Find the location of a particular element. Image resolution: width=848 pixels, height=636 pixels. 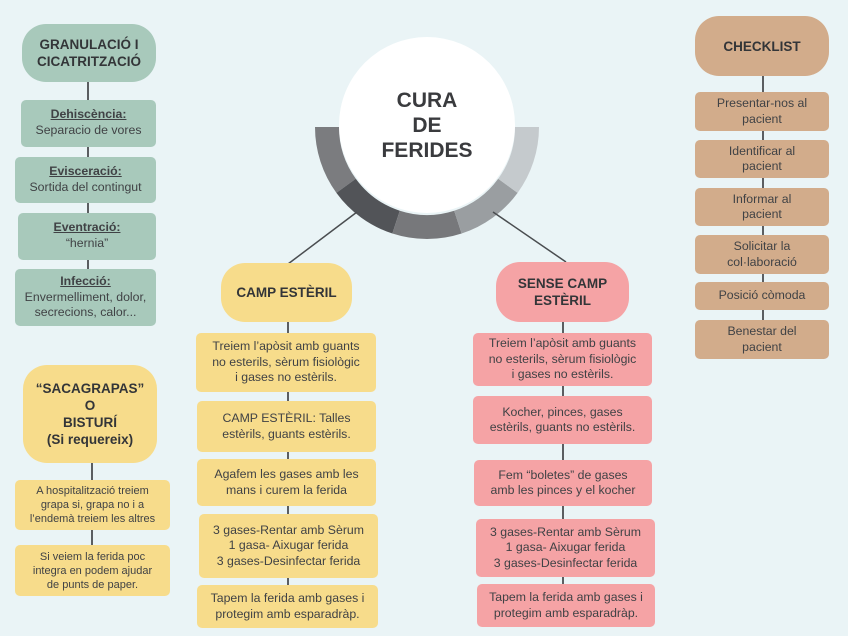

granulacio-title: GRANULACIÓ I CICATRITZACIÓ is located at coordinates (89, 53).